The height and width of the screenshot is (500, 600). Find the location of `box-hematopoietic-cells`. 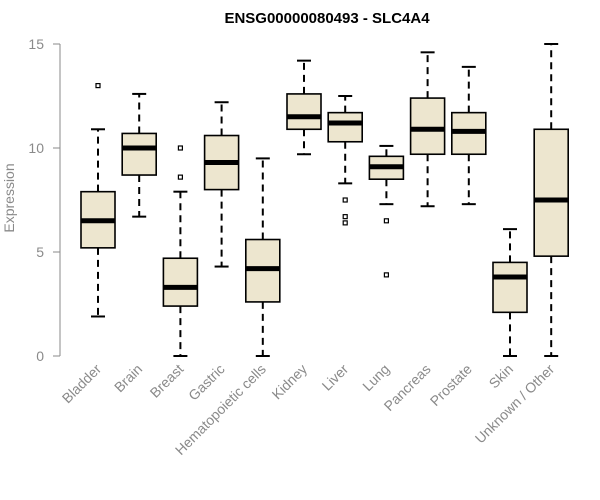

box-hematopoietic-cells is located at coordinates (263, 257).